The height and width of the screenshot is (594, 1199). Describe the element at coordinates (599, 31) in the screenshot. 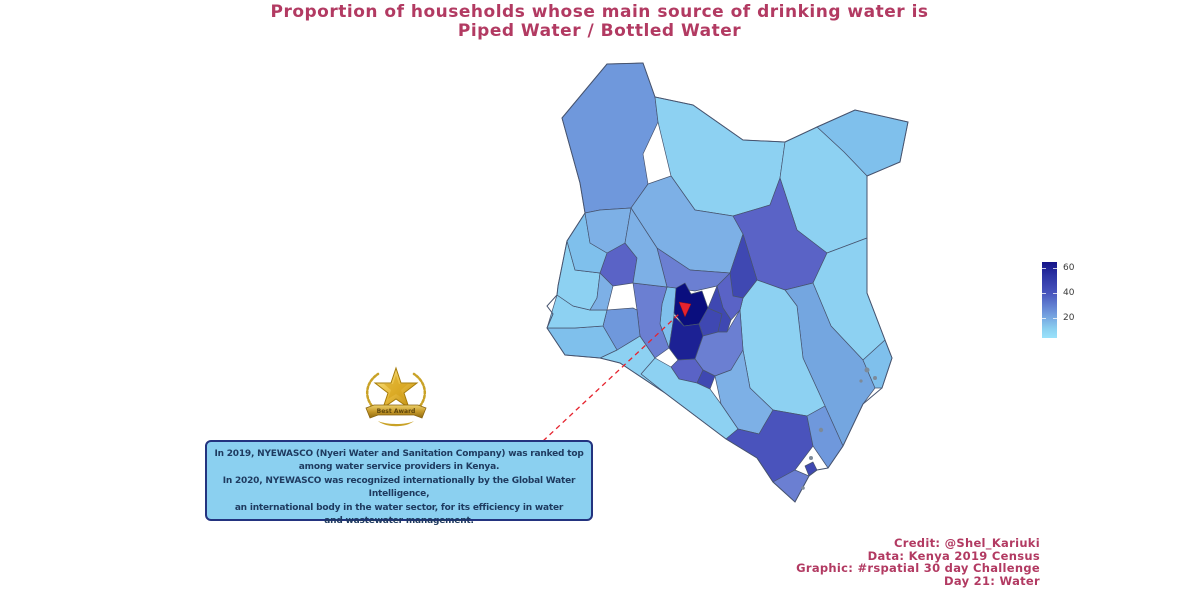

I see `chart-title-line2: Piped Water / Bottled Water` at that location.